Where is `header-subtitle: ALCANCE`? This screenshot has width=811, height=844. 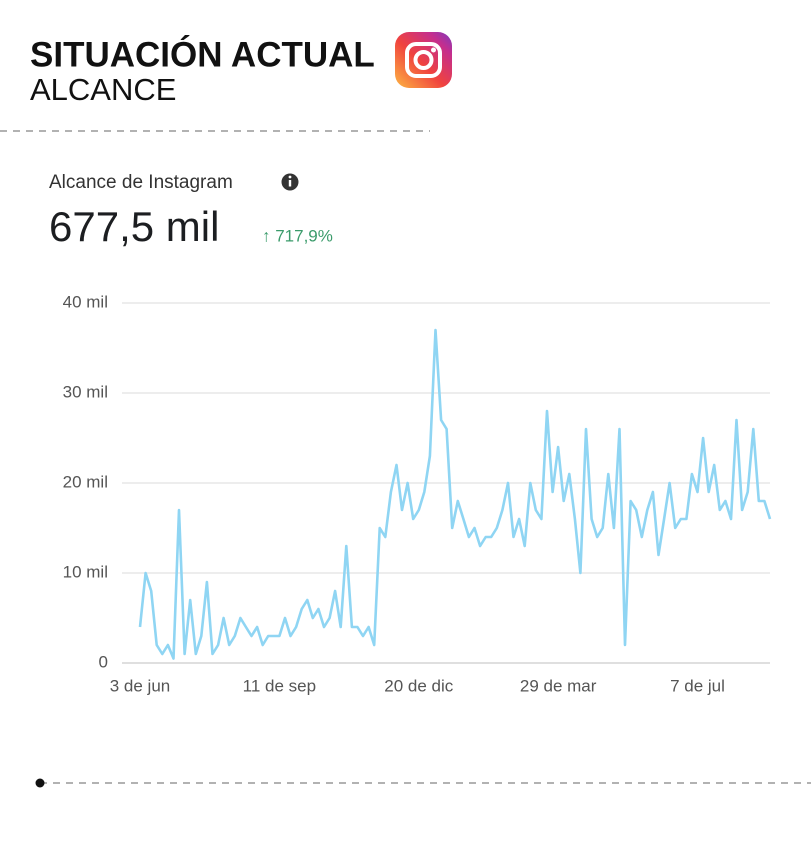 header-subtitle: ALCANCE is located at coordinates (103, 89).